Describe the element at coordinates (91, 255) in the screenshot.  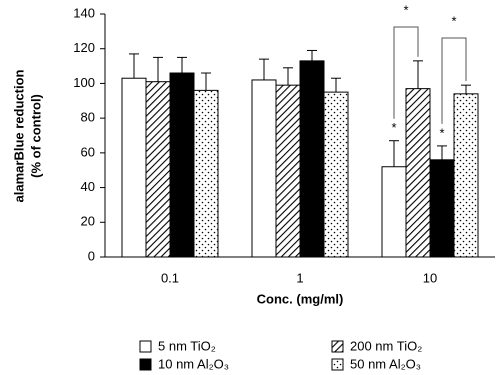
I see `y-tick-label: 0` at that location.